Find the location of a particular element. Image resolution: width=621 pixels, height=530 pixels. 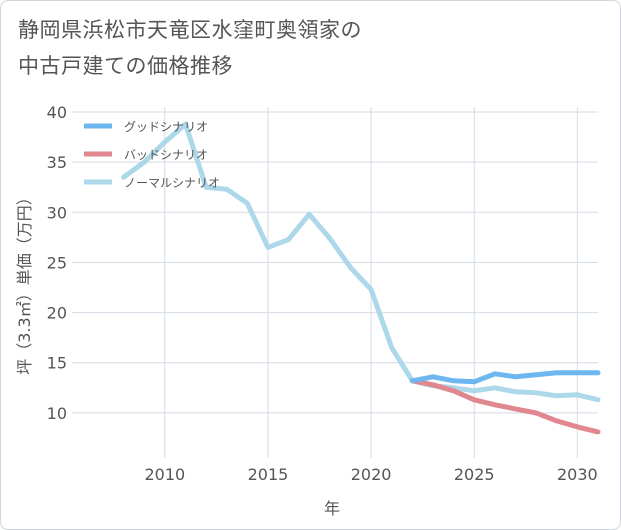

chart-title: 静岡県浜松市天竜区水窪町奥領家の 中古戸建ての価格推移 is located at coordinates (313, 48).